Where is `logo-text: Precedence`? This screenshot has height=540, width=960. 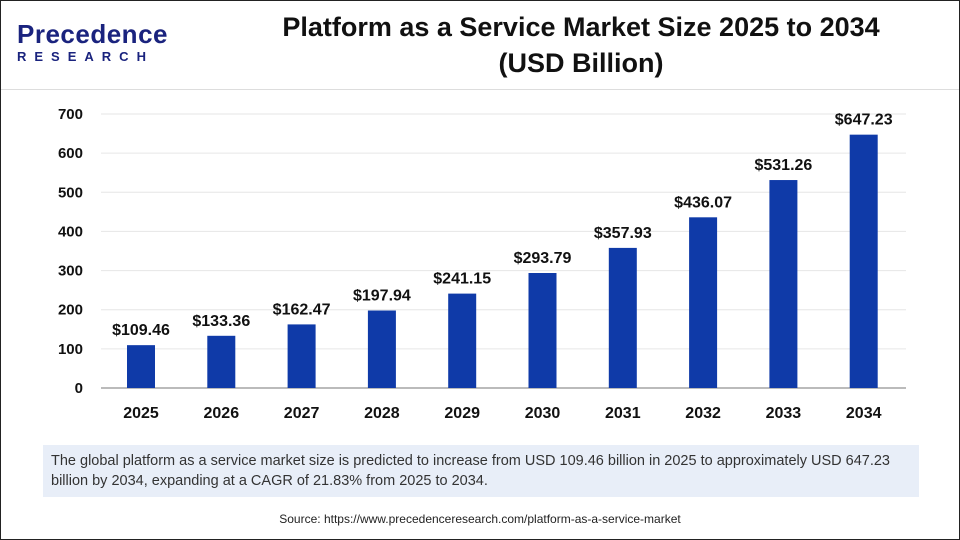 logo-text: Precedence is located at coordinates (92, 34).